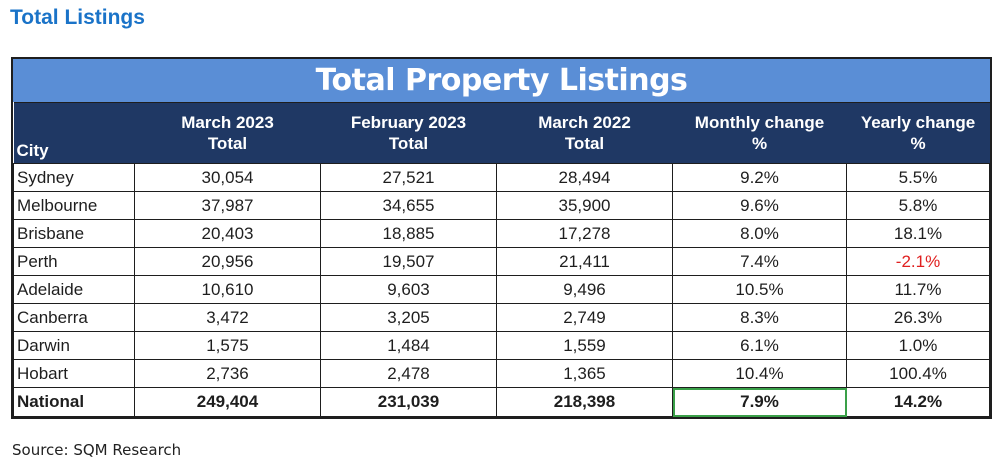 This screenshot has width=1004, height=467. What do you see at coordinates (74, 261) in the screenshot?
I see `city-cell: Perth` at bounding box center [74, 261].